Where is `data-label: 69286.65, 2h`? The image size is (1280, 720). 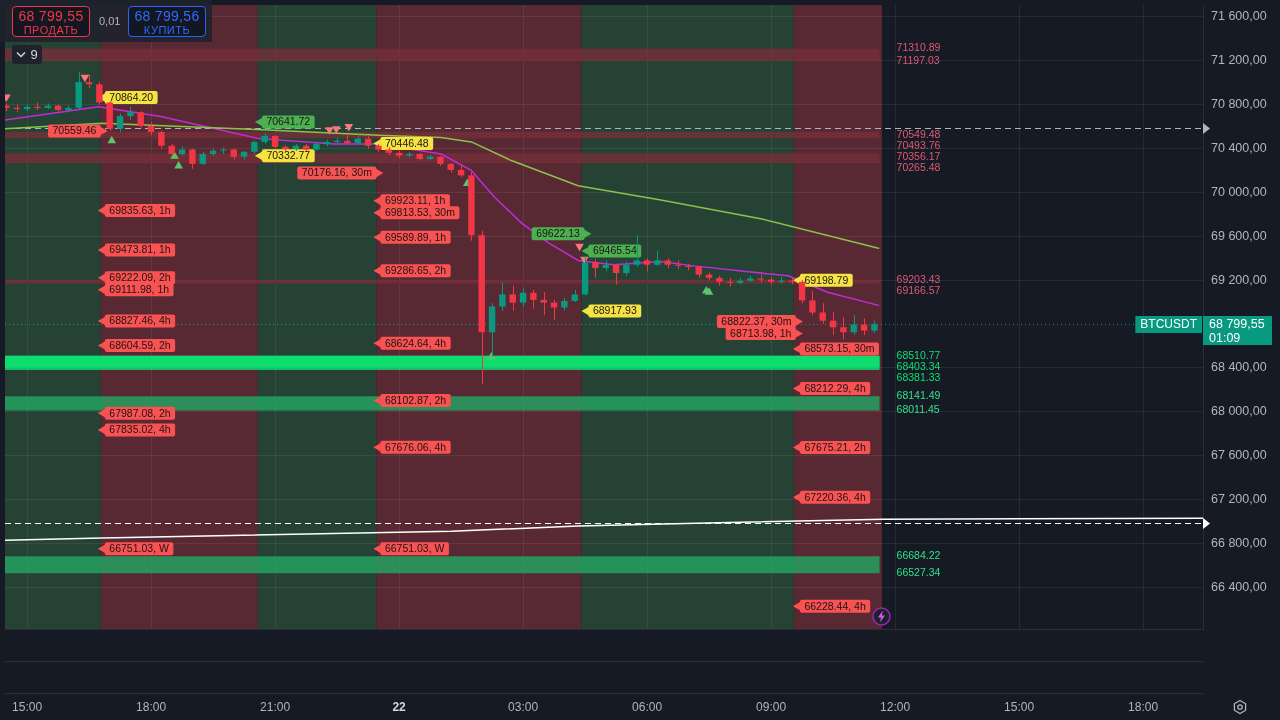
data-label: 69286.65, 2h is located at coordinates (415, 270).